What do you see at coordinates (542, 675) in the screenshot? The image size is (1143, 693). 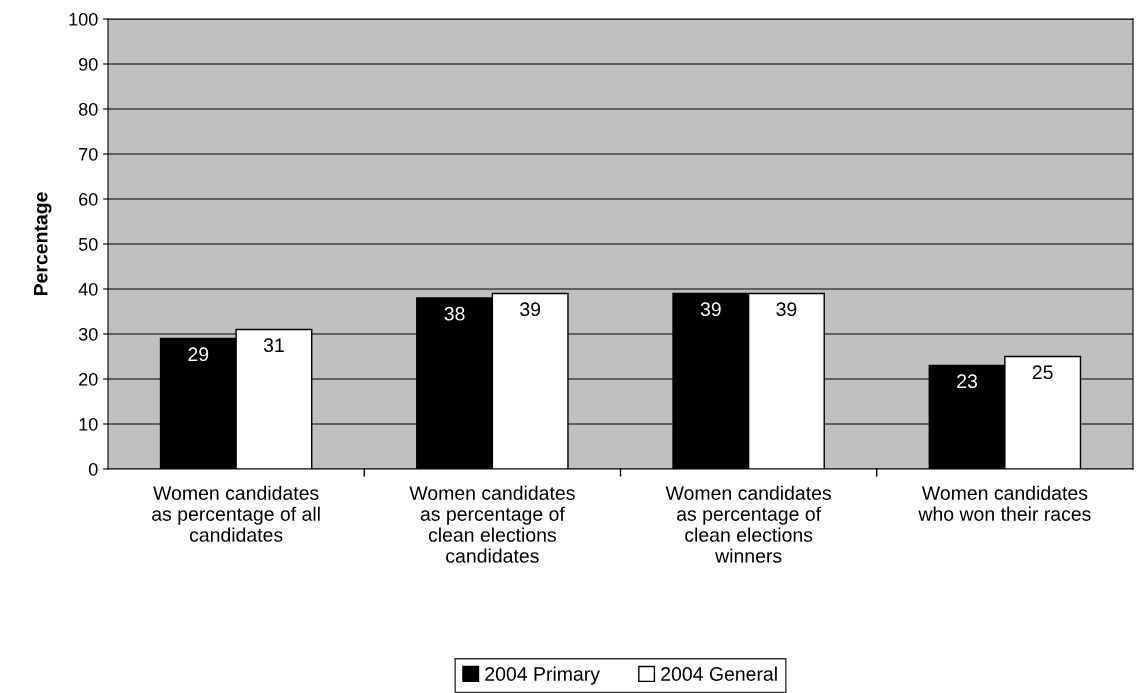 I see `legend-label: 2004 Primary` at bounding box center [542, 675].